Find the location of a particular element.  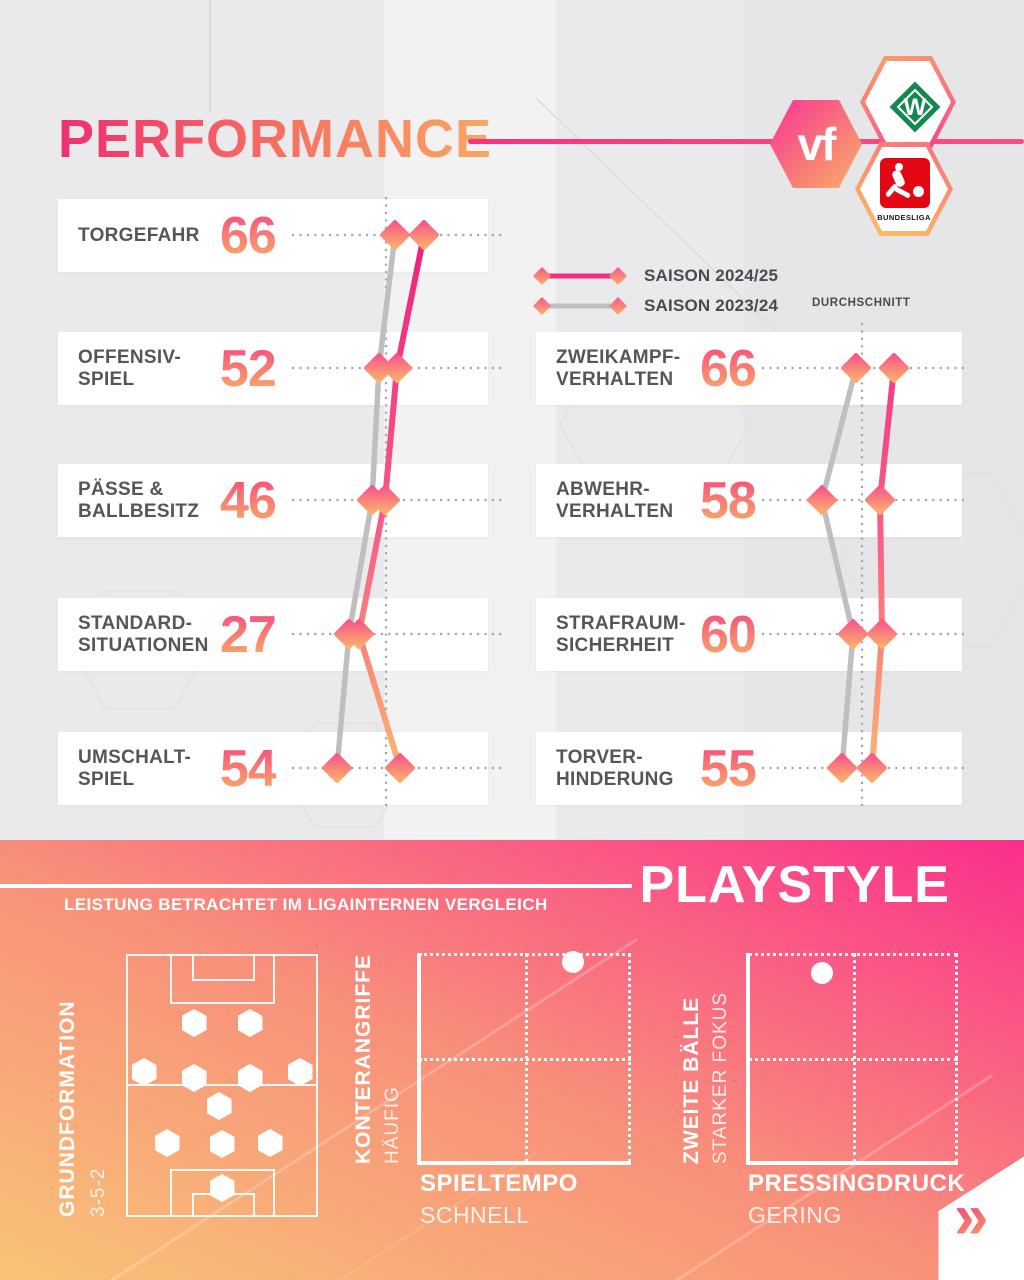

quadrant2-y-value: STARKER FOKUS is located at coordinates (720, 1077).